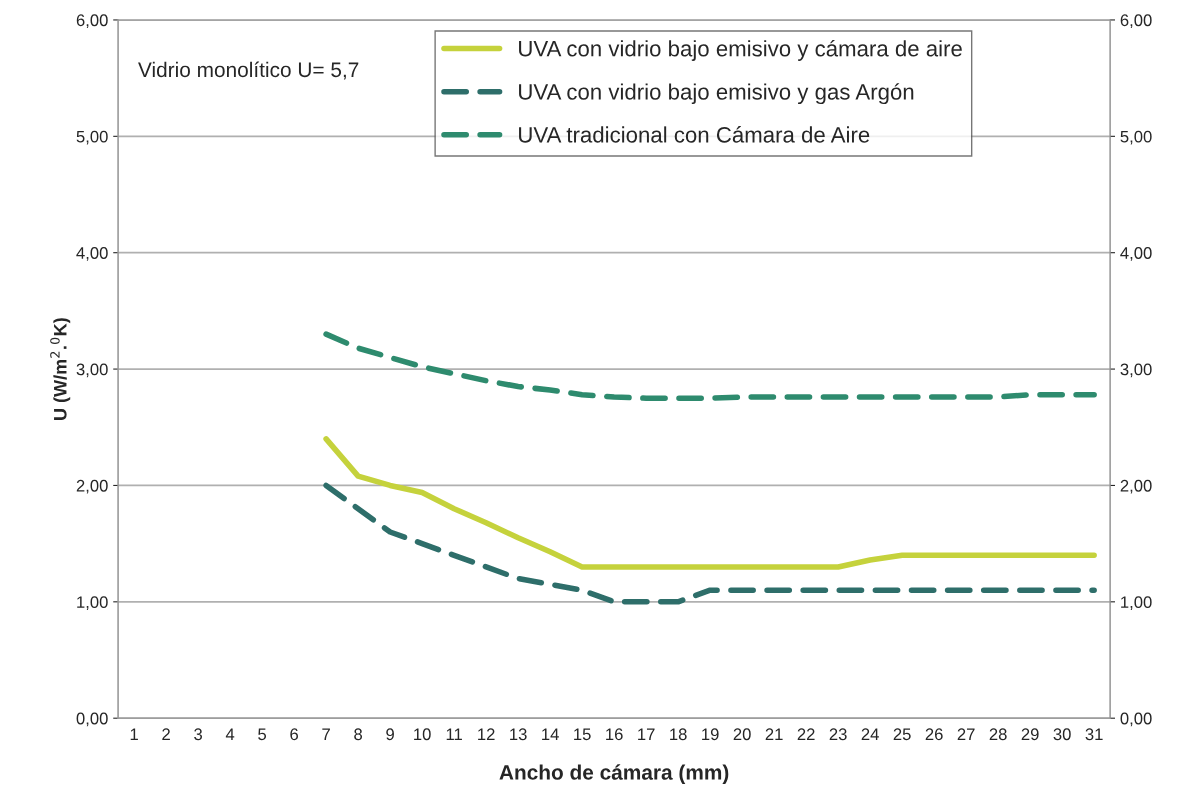  What do you see at coordinates (1062, 734) in the screenshot?
I see `x-tick-label: 30` at bounding box center [1062, 734].